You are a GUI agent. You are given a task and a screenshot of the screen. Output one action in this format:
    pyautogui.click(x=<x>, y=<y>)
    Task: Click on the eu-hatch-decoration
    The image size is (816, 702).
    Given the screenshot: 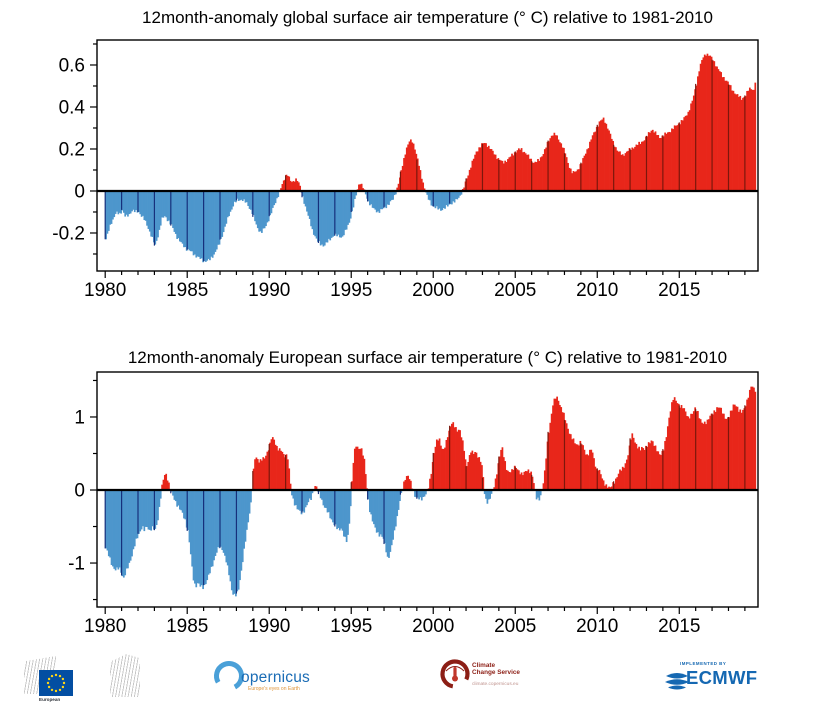 What is the action you would take?
    pyautogui.click(x=125, y=675)
    